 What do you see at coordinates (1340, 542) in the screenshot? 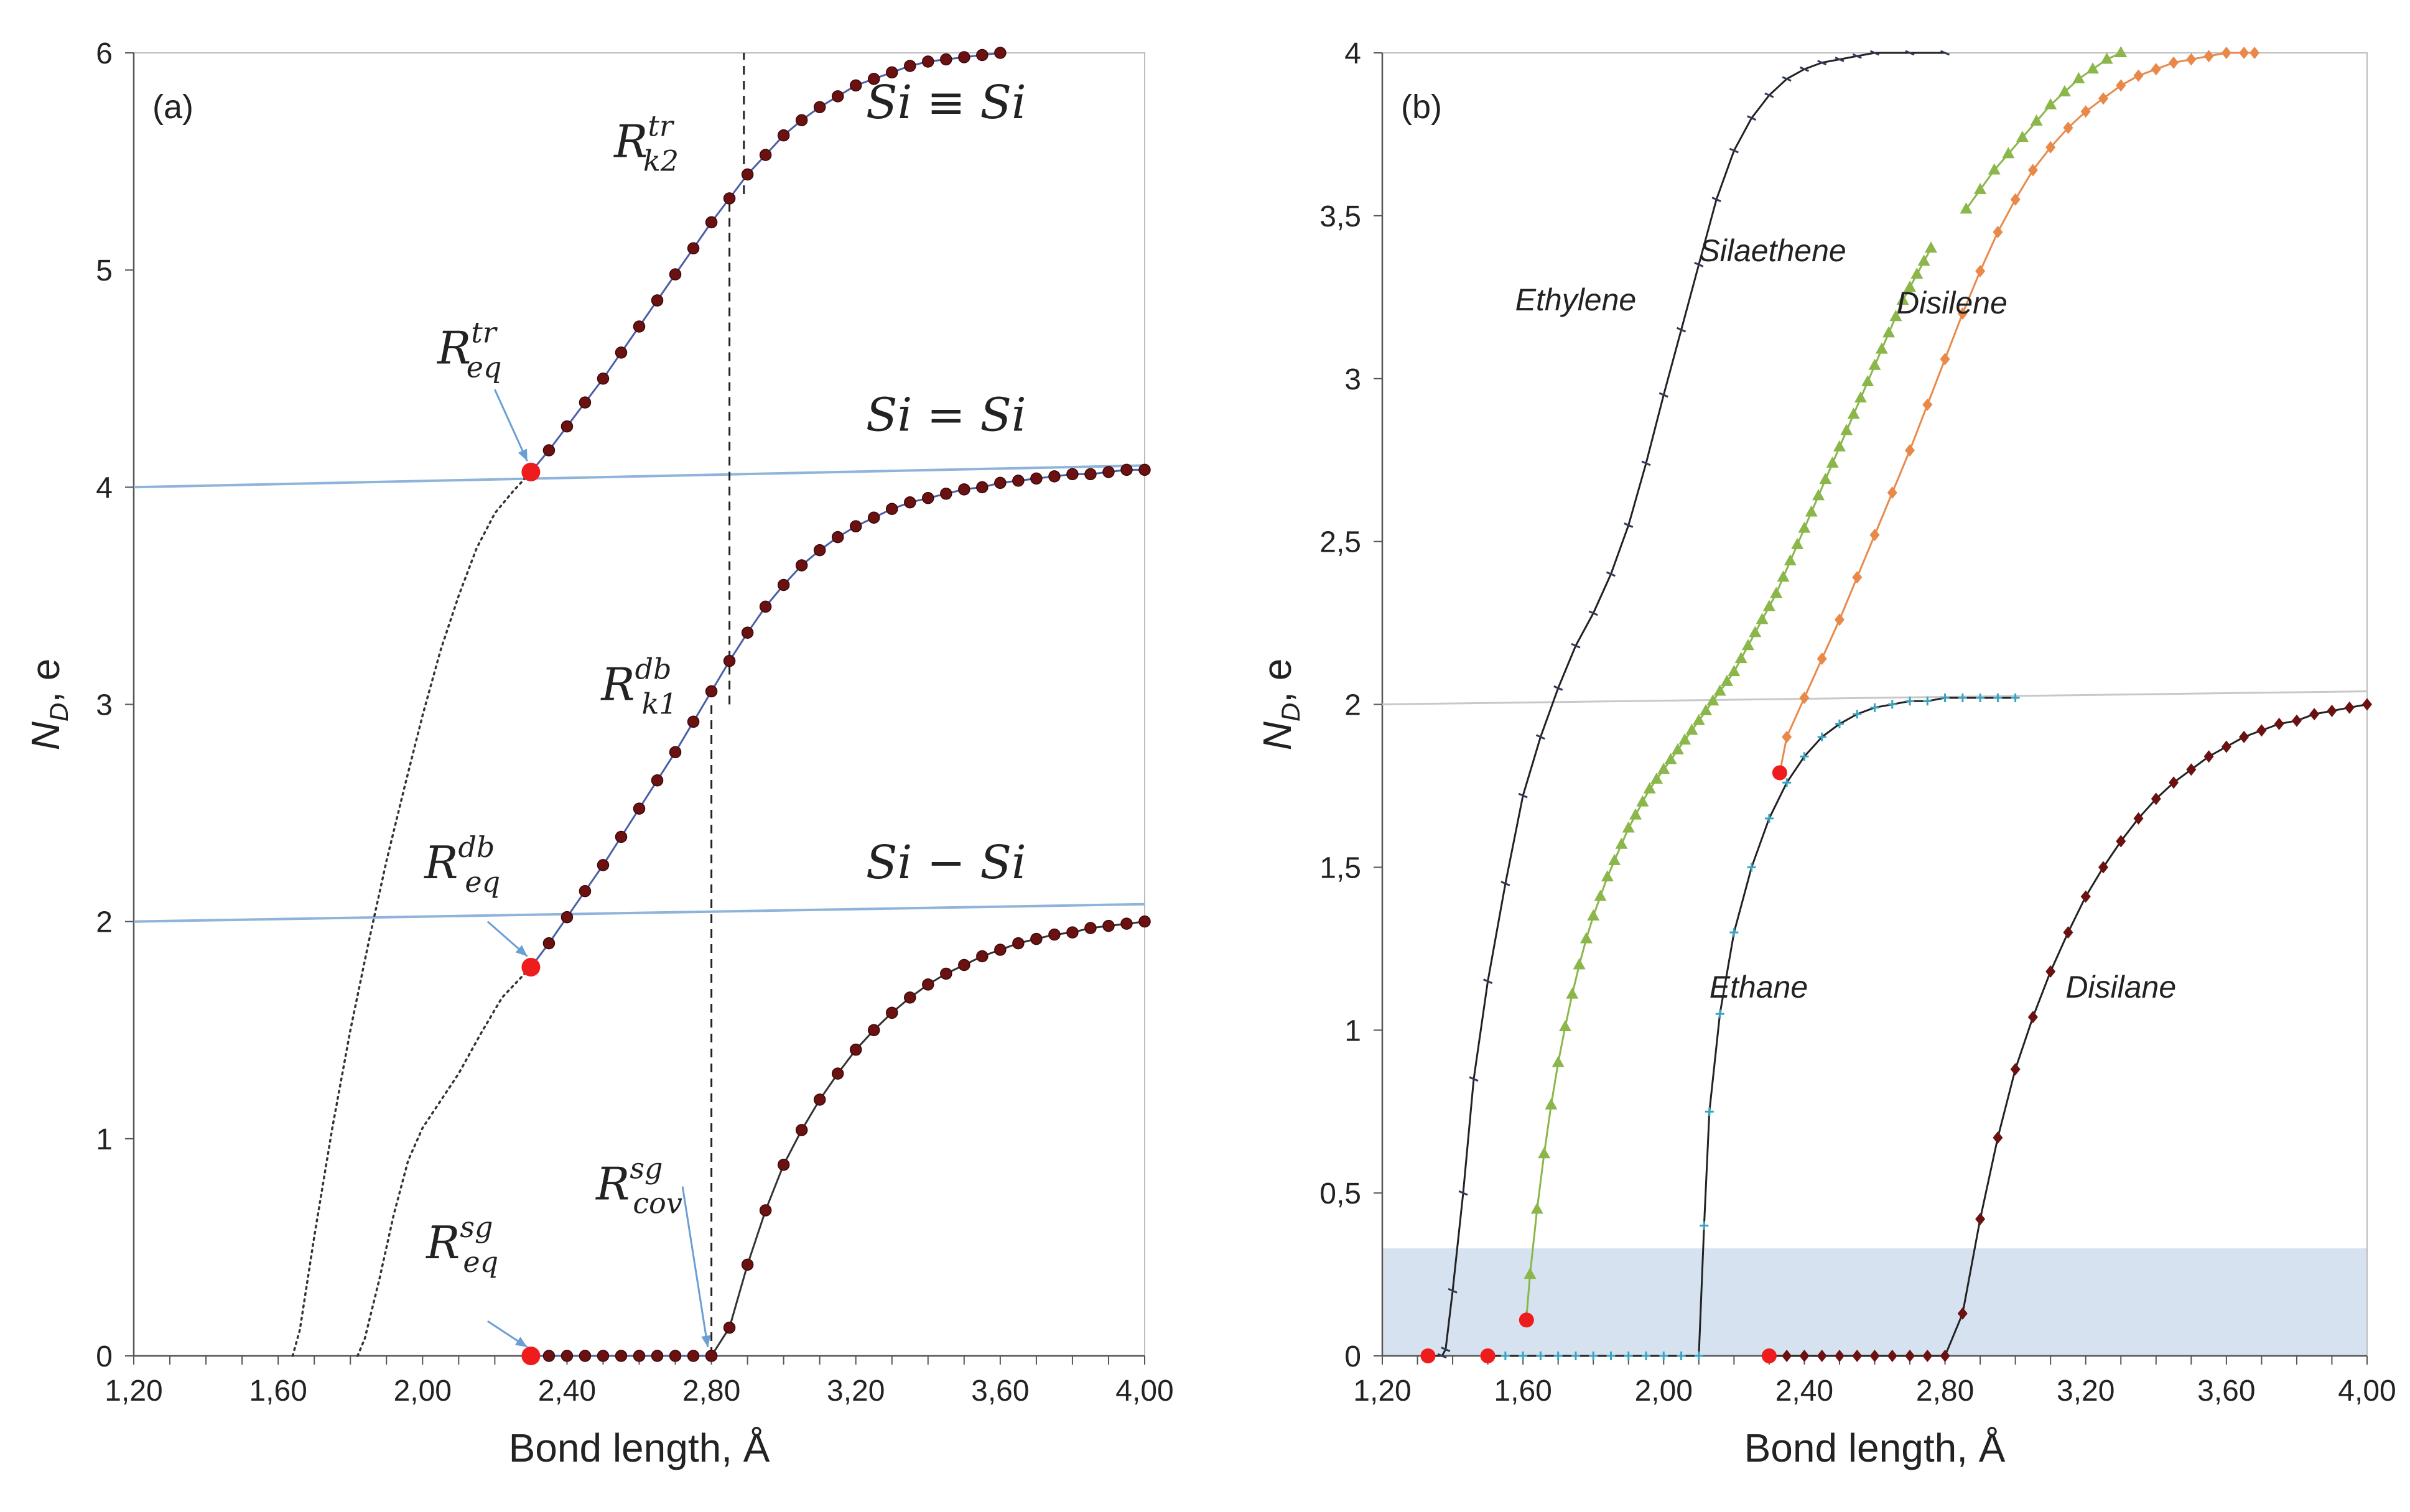
I see `y-tick-label: 2,5` at bounding box center [1340, 542].